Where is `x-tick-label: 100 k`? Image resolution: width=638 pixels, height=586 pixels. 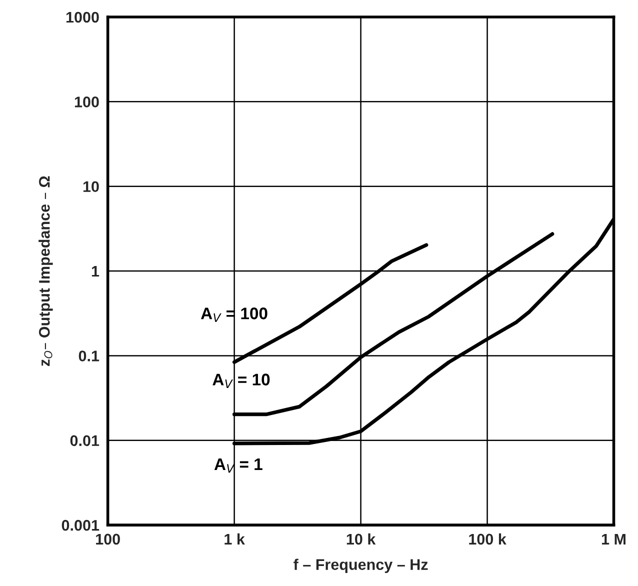 x-tick-label: 100 k is located at coordinates (487, 539).